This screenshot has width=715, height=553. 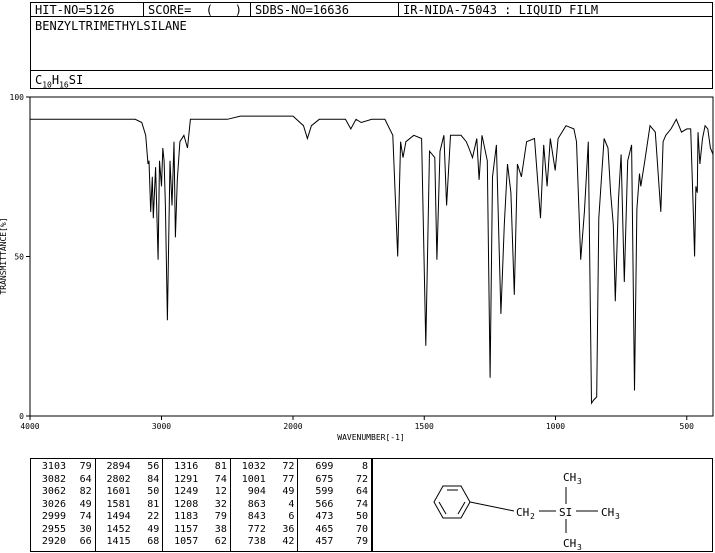 I want to click on peak-transmittance: 12, so click(x=220, y=491).